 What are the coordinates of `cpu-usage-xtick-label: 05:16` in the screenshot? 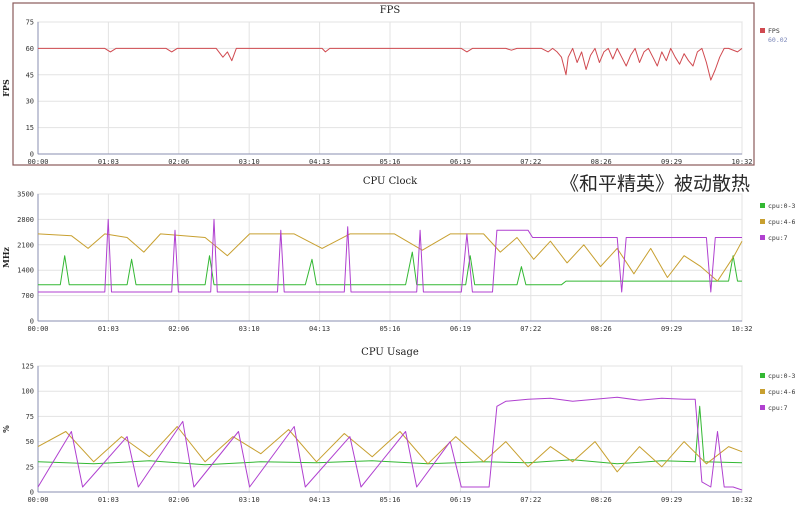 It's located at (389, 500).